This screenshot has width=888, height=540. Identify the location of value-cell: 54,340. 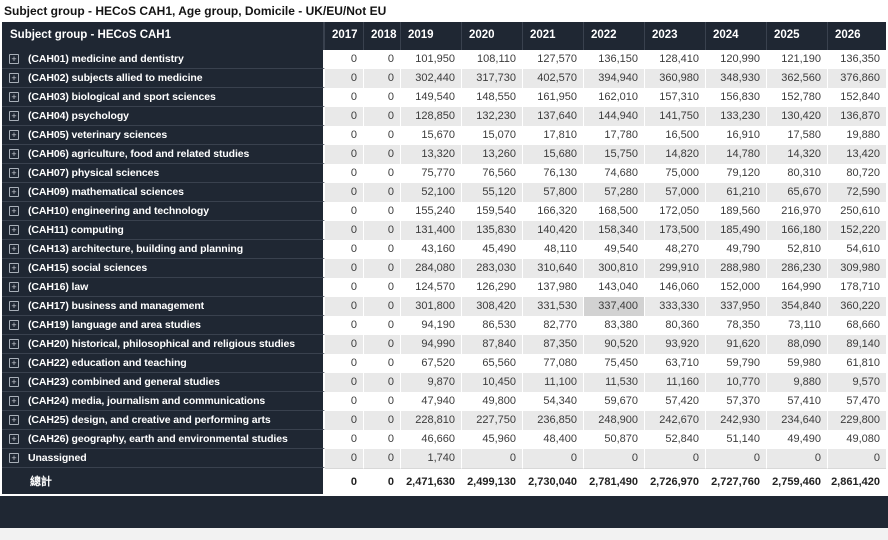
(552, 401).